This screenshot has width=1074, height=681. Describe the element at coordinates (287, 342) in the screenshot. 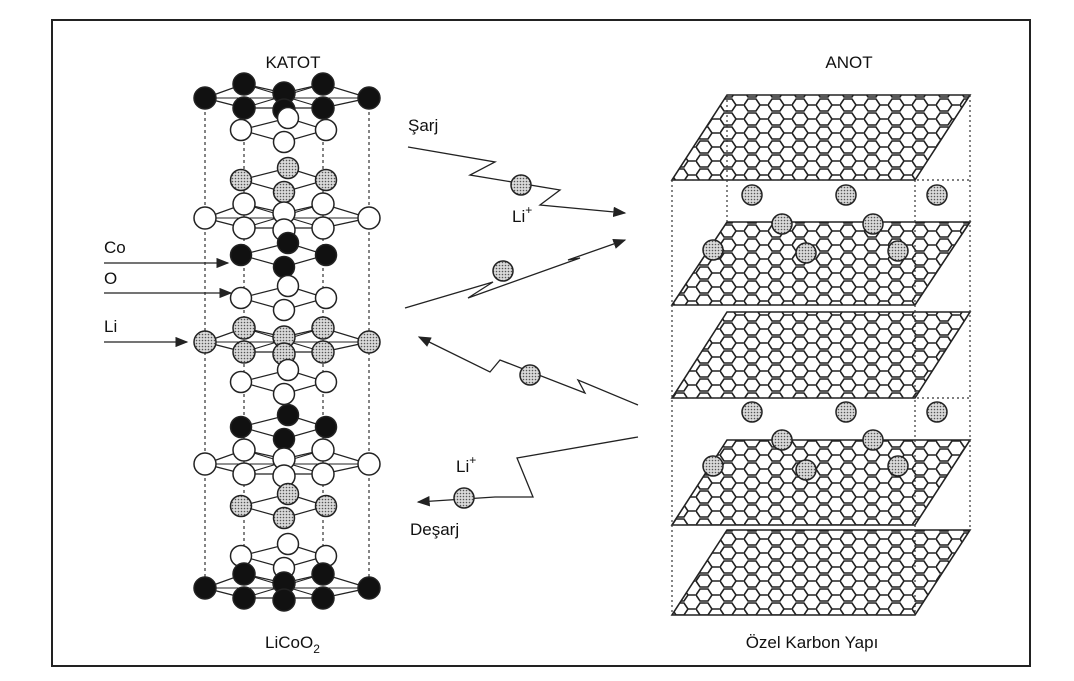

I see `cathode-structure` at that location.